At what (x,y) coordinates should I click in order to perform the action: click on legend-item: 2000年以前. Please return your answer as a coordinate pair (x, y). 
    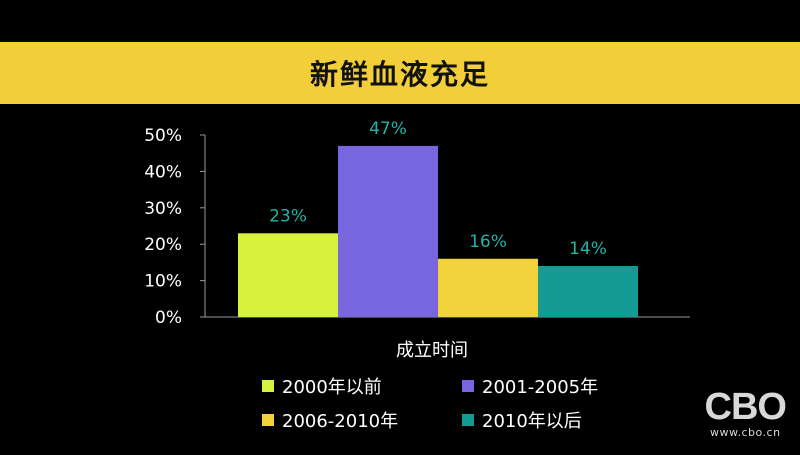
    Looking at the image, I should click on (322, 386).